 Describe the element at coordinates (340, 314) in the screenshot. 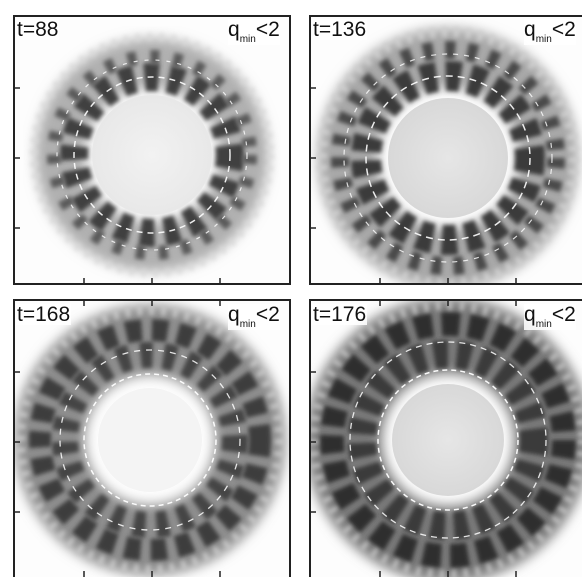

I see `panel-4-time-label: t=176` at that location.